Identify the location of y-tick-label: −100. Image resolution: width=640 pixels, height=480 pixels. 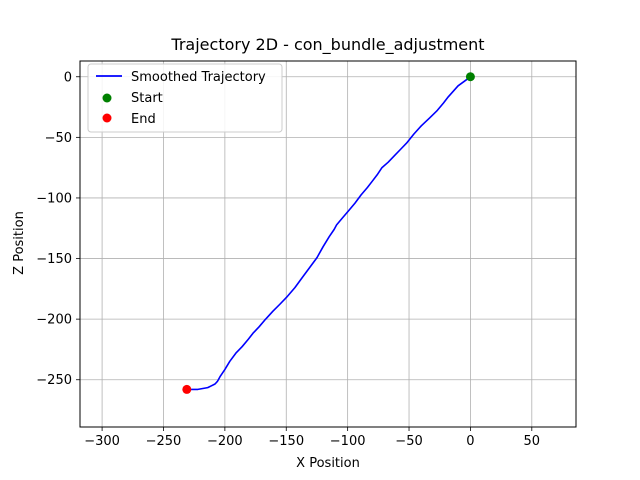
(54, 198).